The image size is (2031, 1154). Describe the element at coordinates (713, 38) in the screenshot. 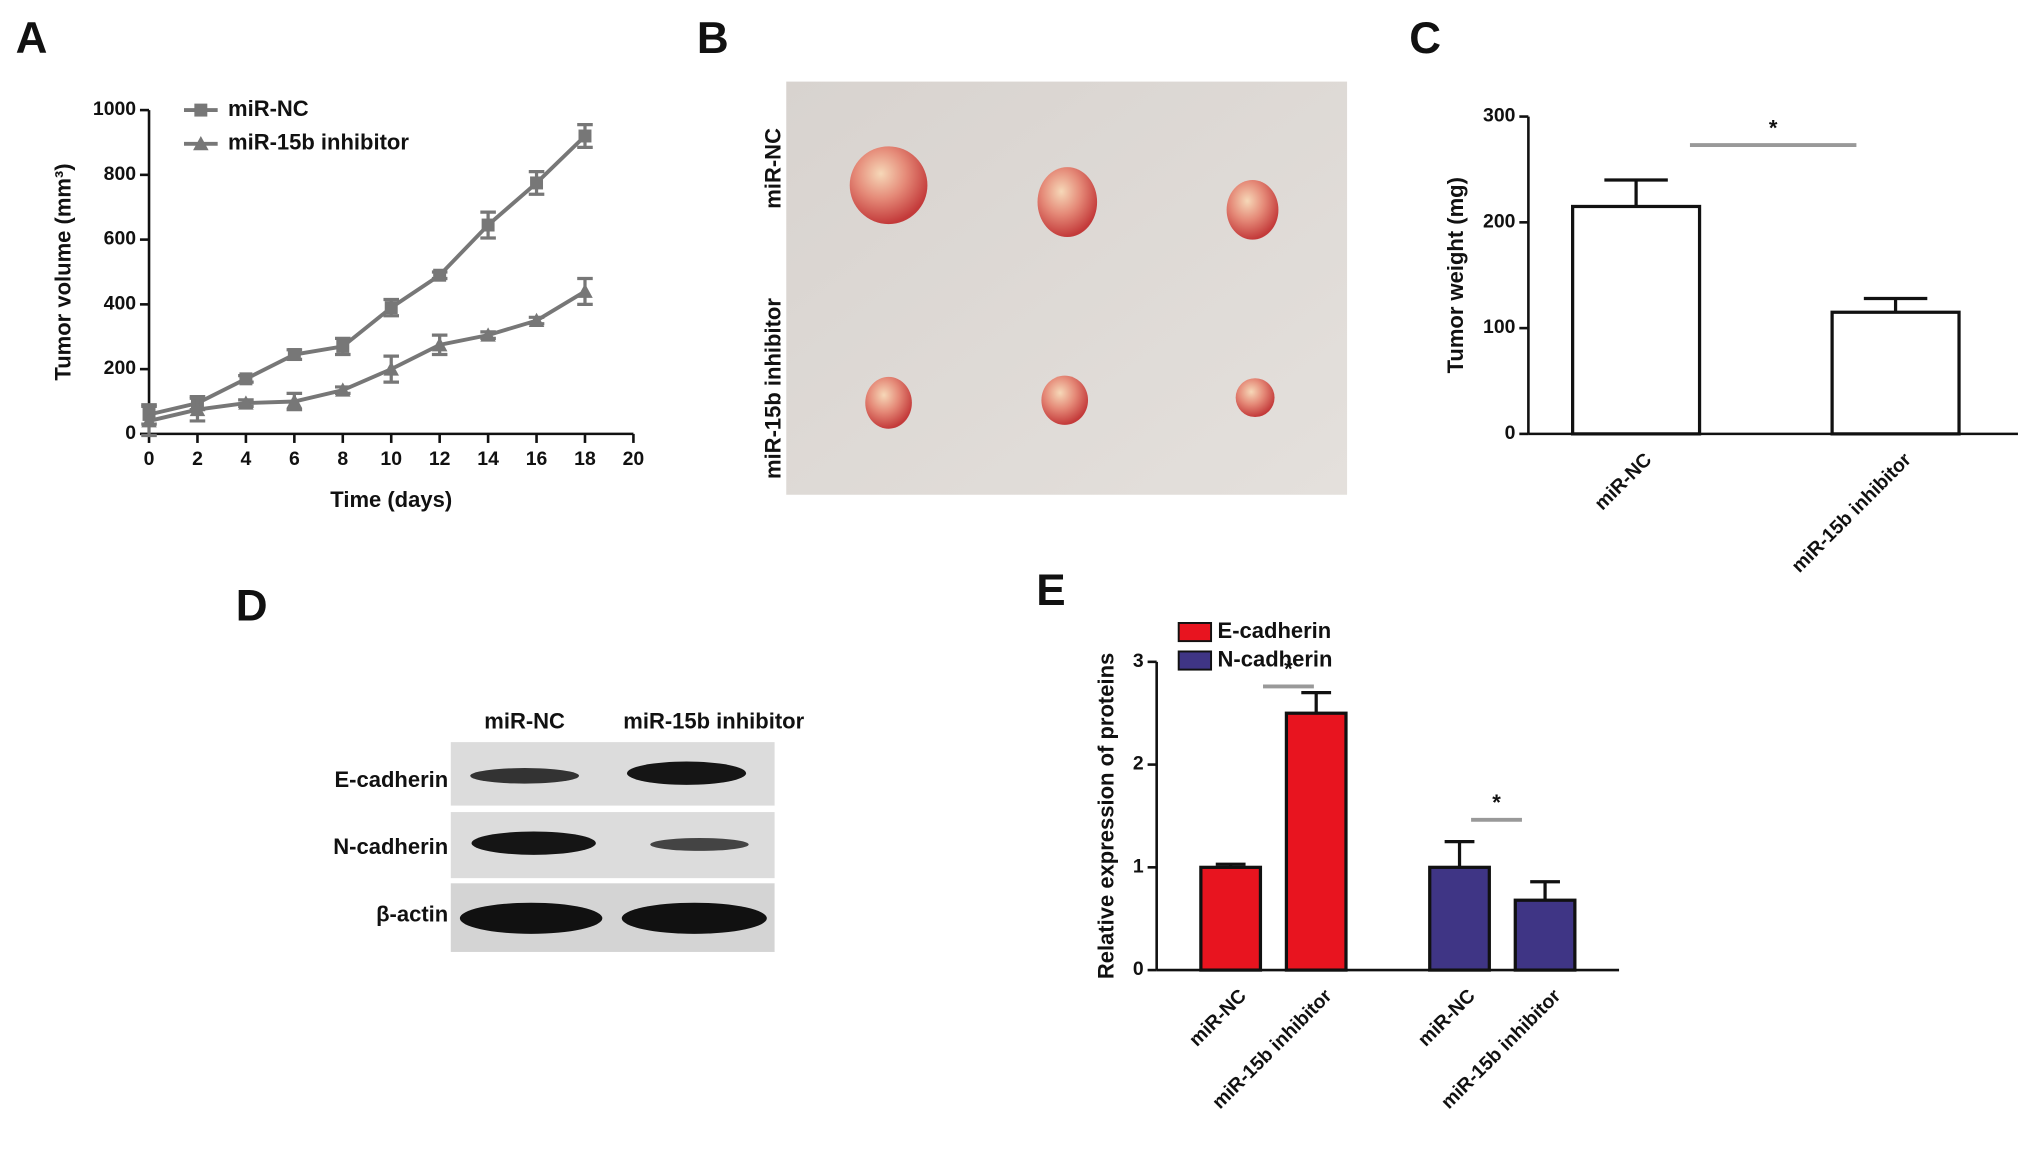

I see `panel-label: B` at that location.